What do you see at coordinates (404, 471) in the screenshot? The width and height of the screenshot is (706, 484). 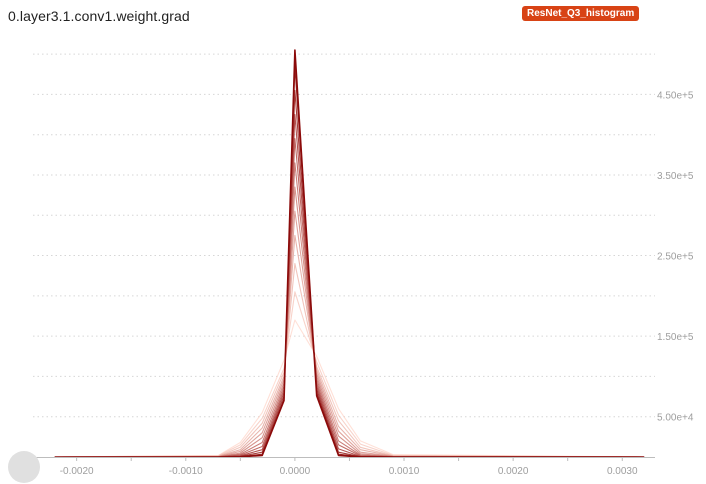 I see `x-tick-label: 0.0010` at bounding box center [404, 471].